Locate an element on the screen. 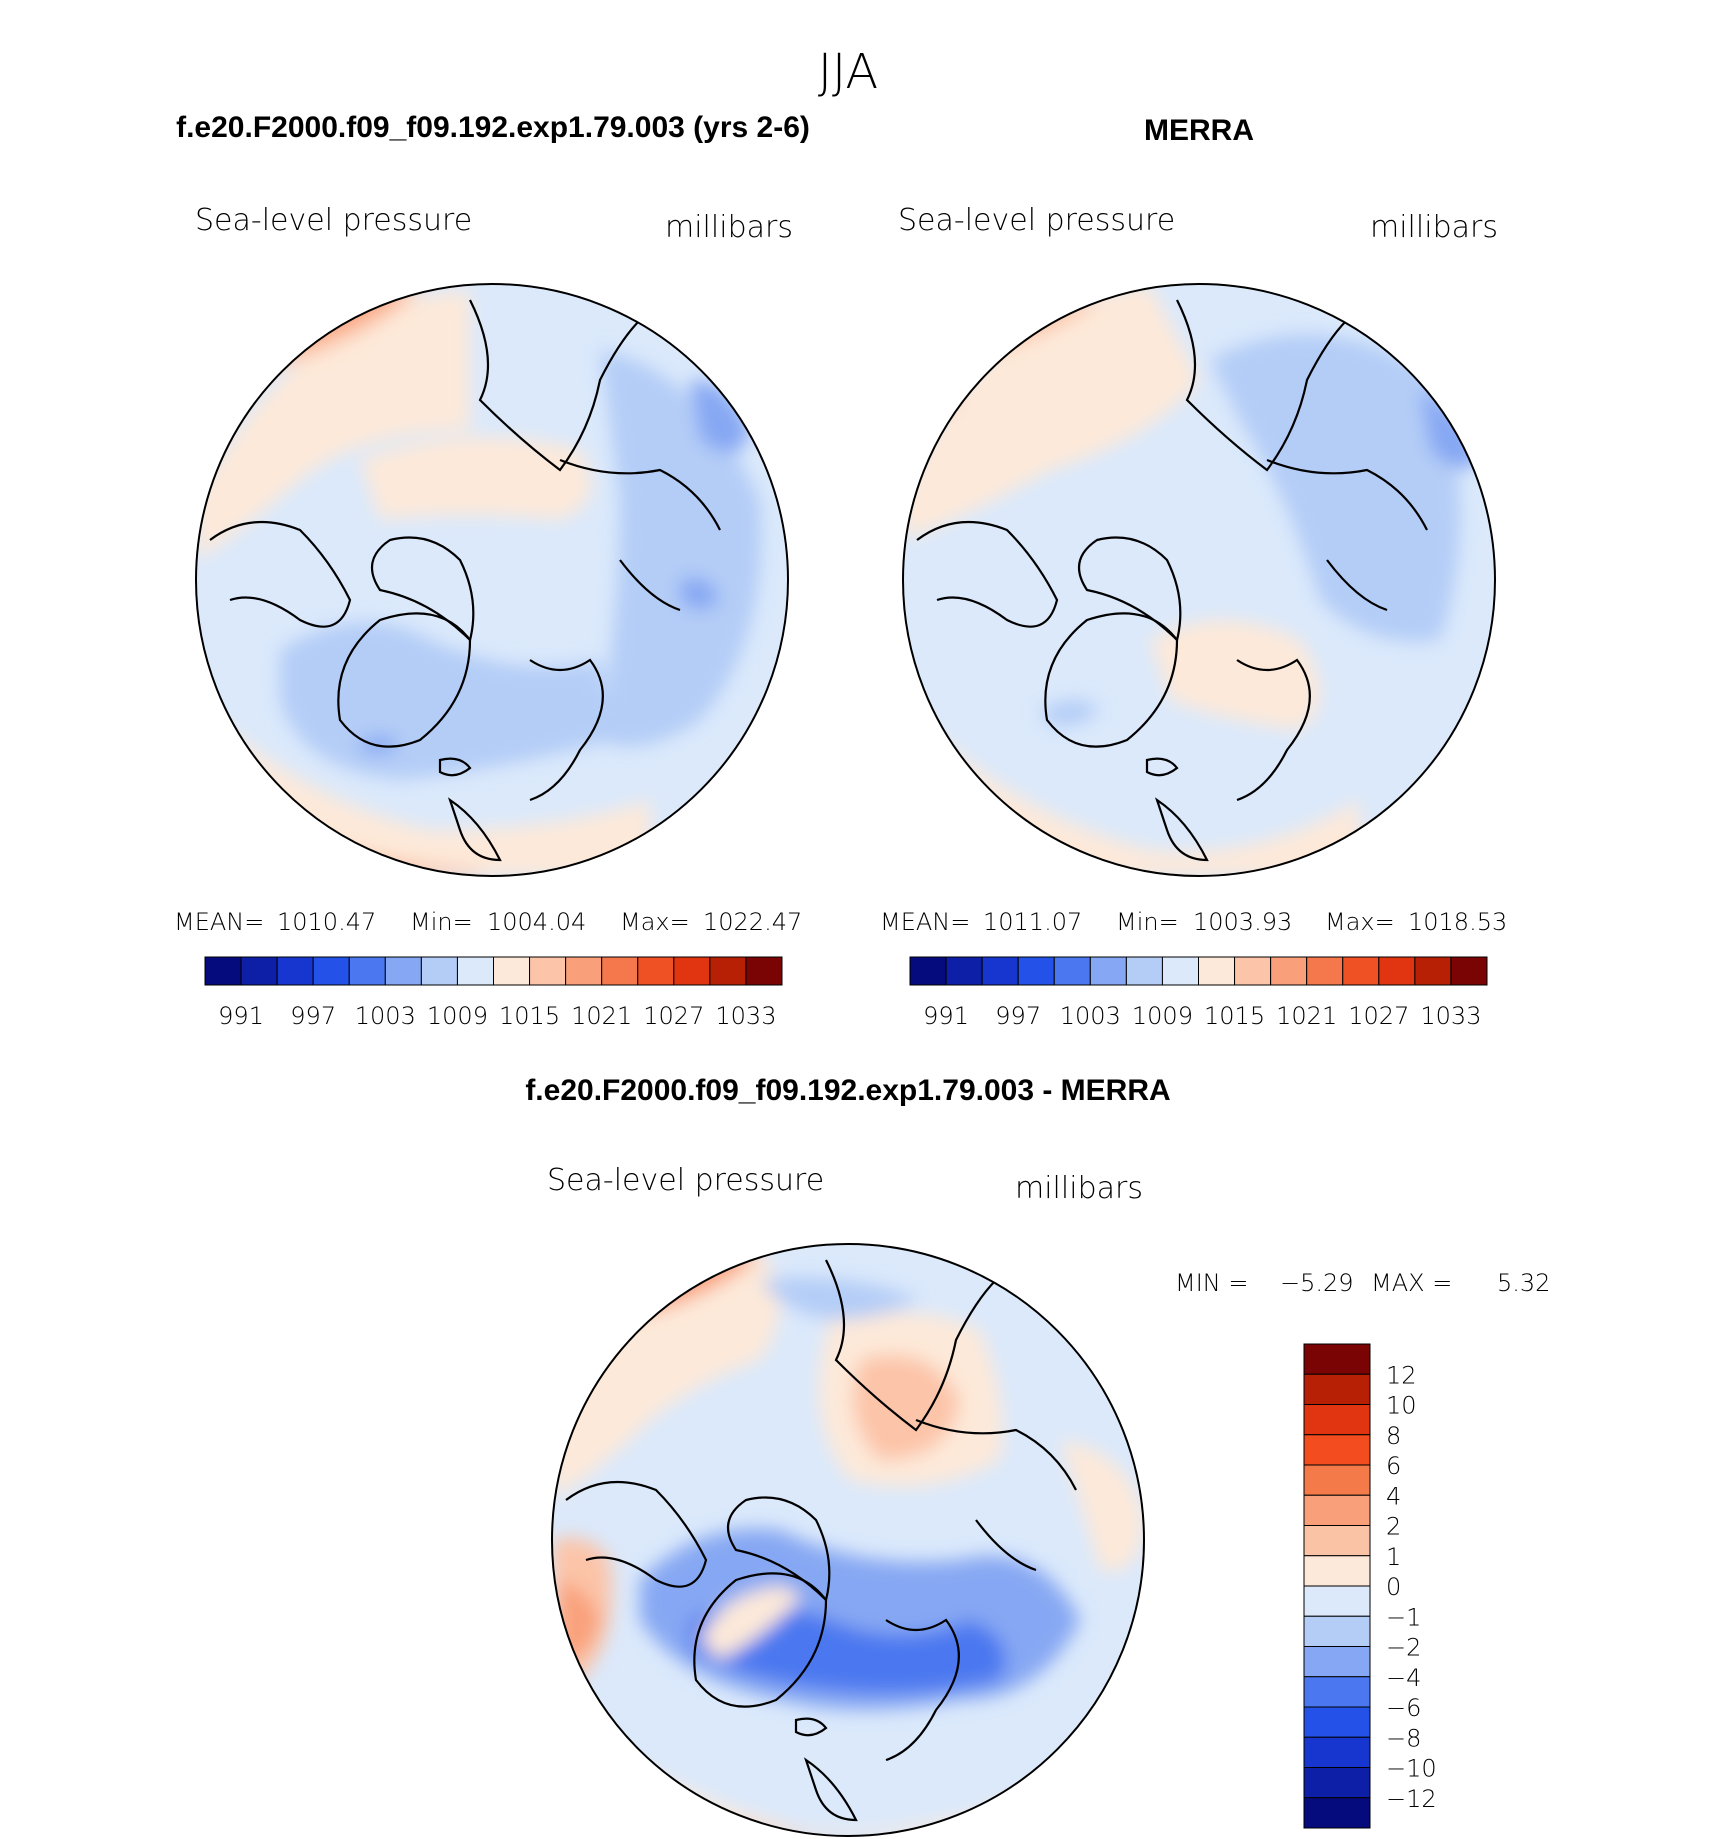 The width and height of the screenshot is (1710, 1839). model-colorbar-tick-label: 991 is located at coordinates (241, 1016).